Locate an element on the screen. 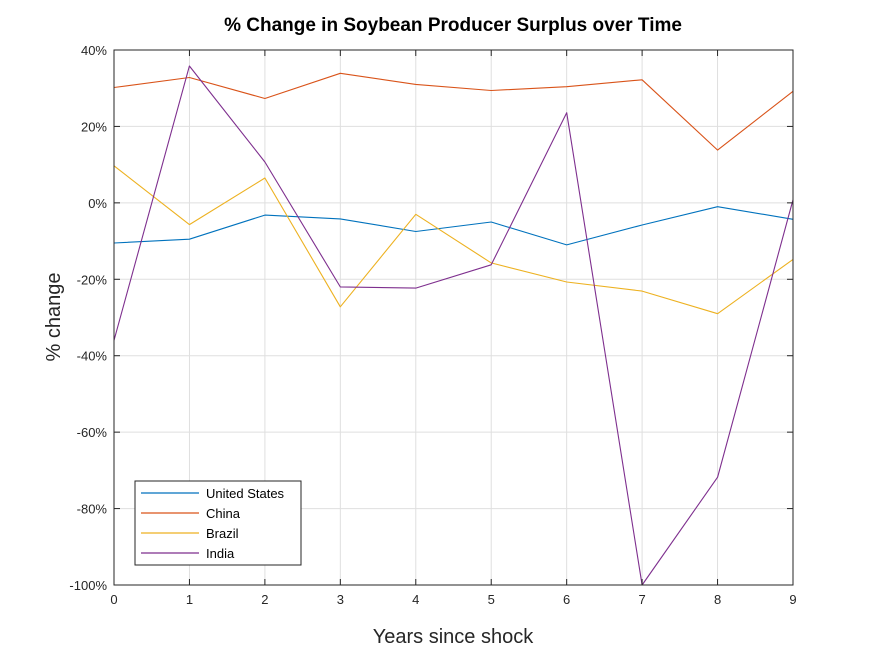  x-tick-label: 3 is located at coordinates (340, 599).